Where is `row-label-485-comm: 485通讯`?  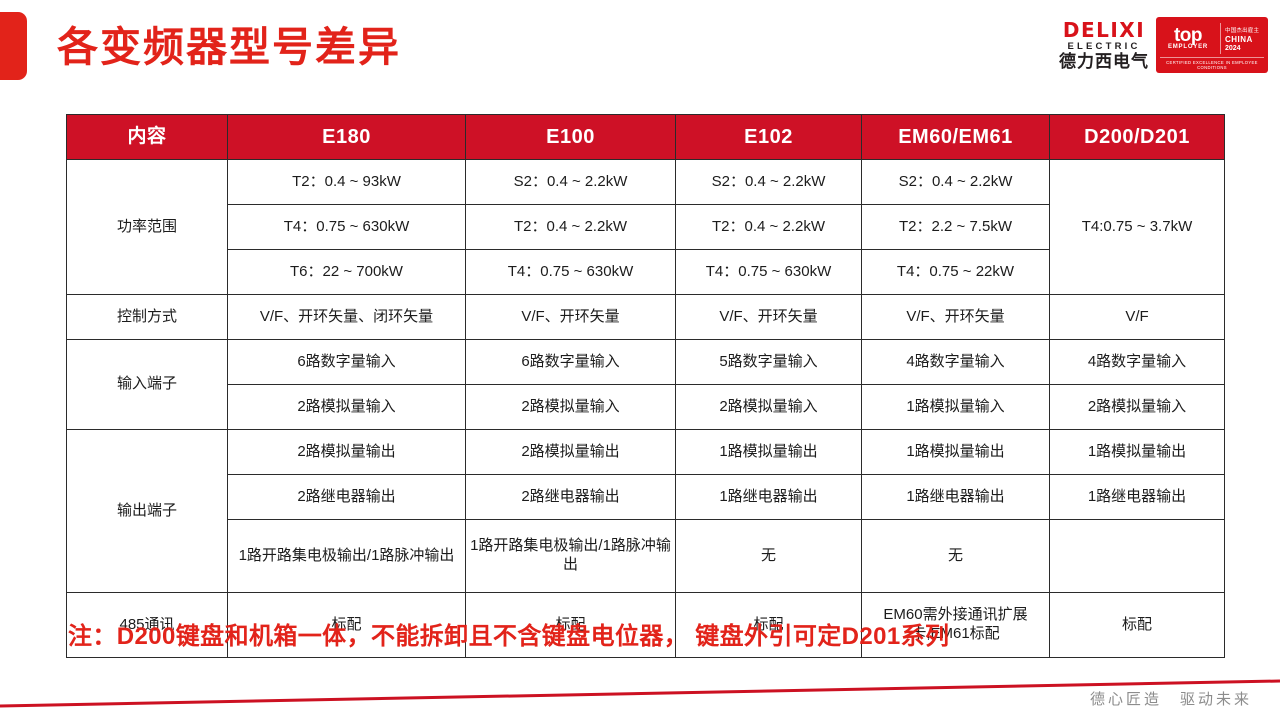 row-label-485-comm: 485通讯 is located at coordinates (147, 625).